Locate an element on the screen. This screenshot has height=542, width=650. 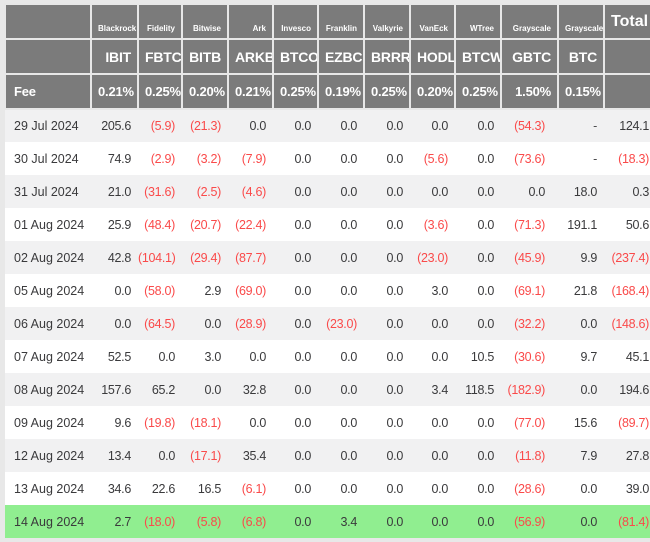
date-cell: 05 Aug 2024 is located at coordinates (49, 290).